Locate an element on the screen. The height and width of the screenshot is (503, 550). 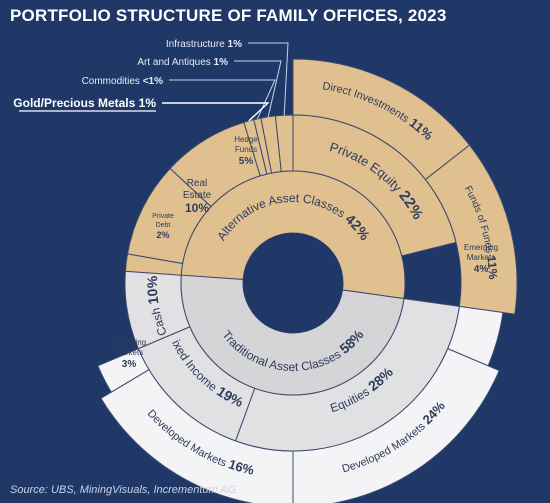
label-private-debt: Private Debt 2% is located at coordinates (163, 226).